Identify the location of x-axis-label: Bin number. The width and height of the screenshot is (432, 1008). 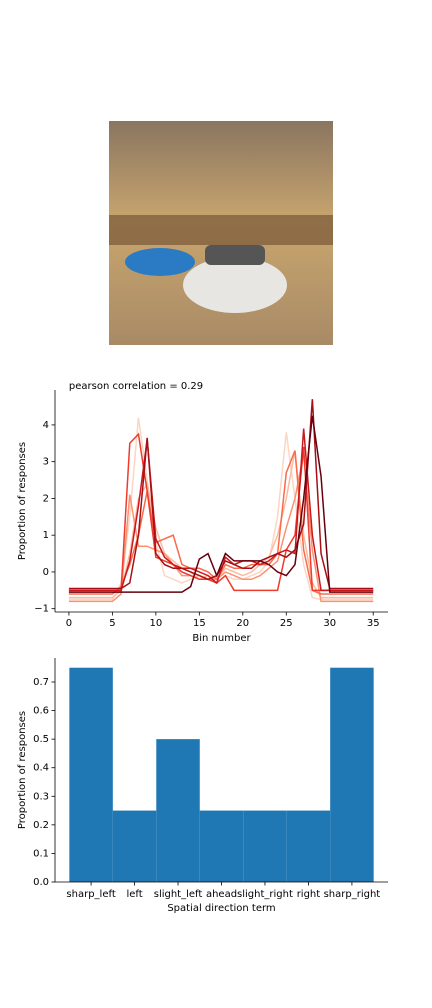
(221, 638).